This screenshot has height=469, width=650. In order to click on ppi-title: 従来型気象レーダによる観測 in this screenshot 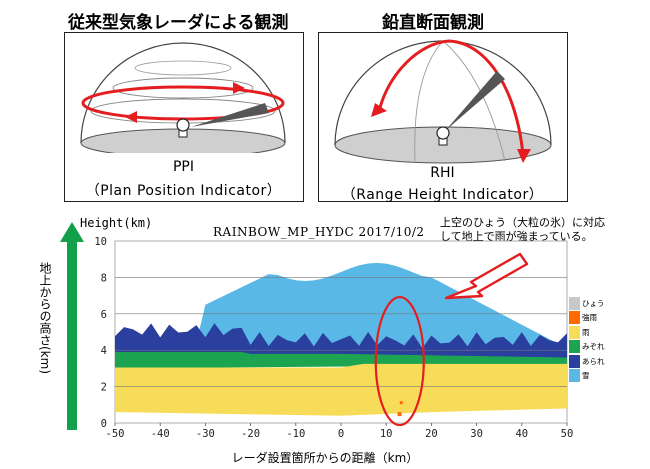, I will do `click(178, 23)`.